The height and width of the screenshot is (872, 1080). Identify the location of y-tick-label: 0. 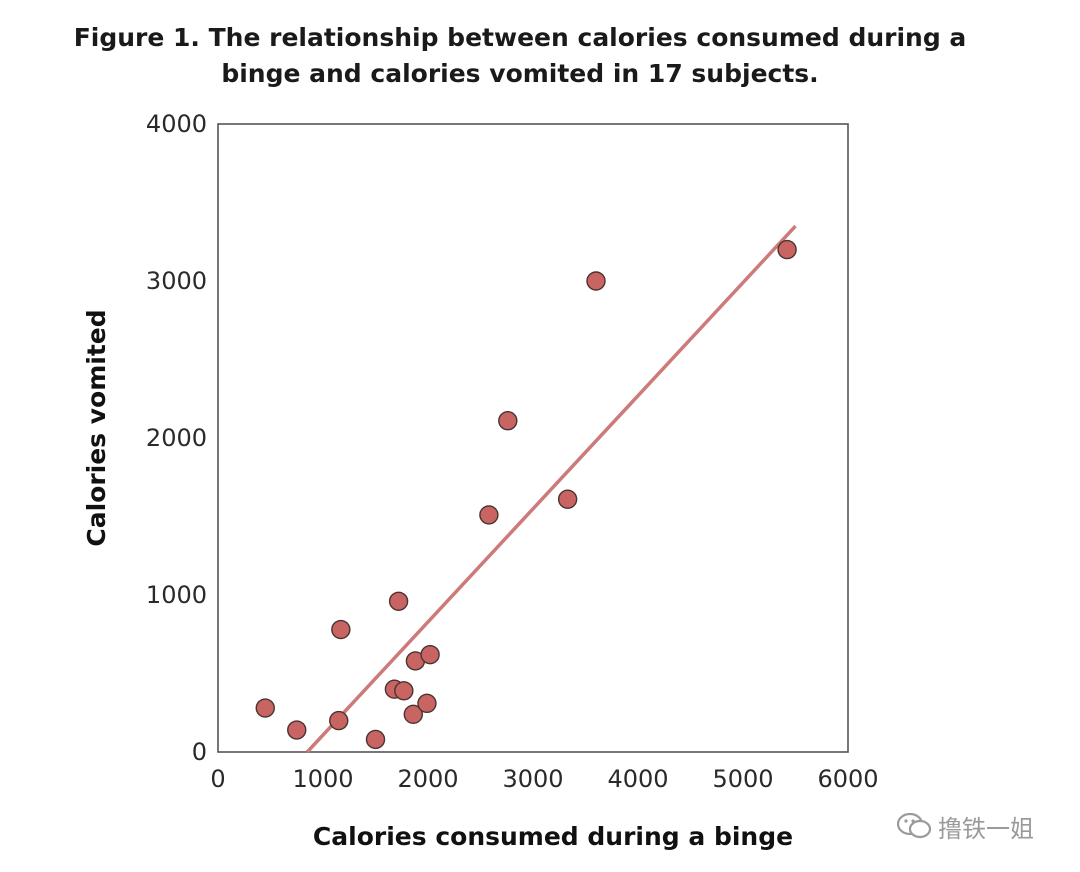
(199, 752).